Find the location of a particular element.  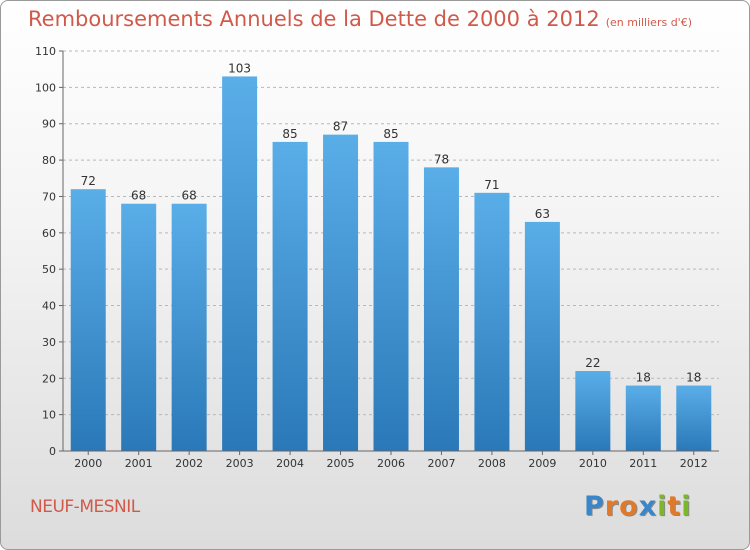

x-tick-label: 2006 is located at coordinates (391, 463).